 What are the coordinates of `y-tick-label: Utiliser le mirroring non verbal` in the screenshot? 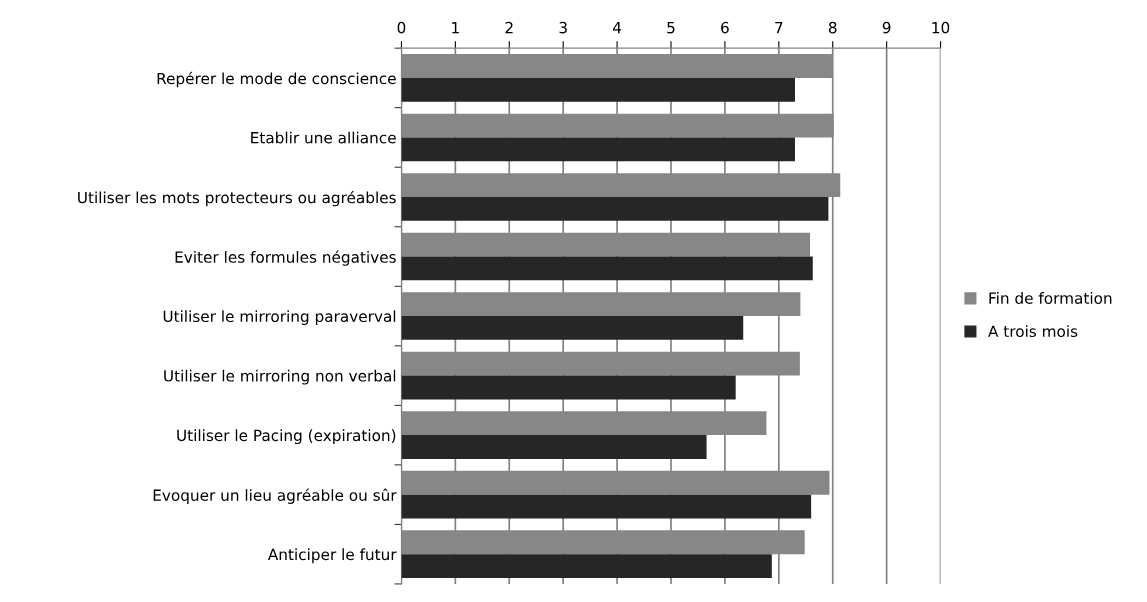 It's located at (280, 377).